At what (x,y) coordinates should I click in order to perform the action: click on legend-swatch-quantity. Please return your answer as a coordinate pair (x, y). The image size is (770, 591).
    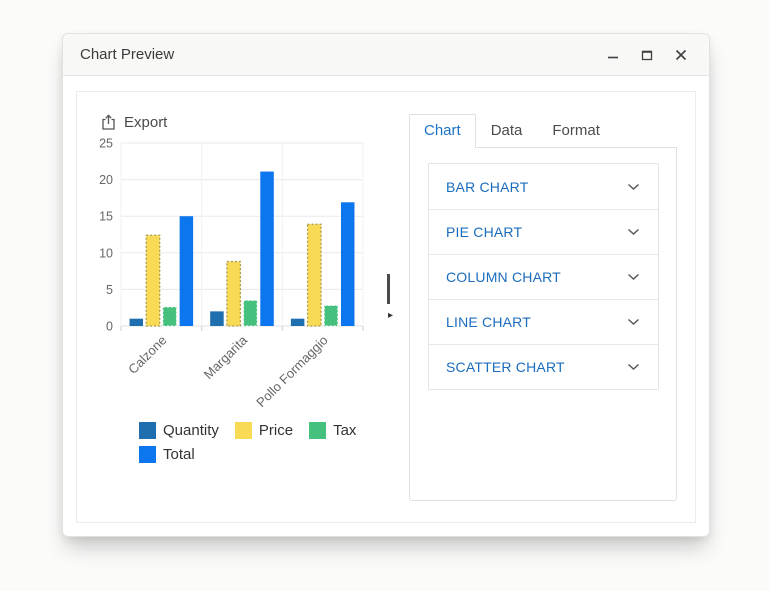
    Looking at the image, I should click on (147, 430).